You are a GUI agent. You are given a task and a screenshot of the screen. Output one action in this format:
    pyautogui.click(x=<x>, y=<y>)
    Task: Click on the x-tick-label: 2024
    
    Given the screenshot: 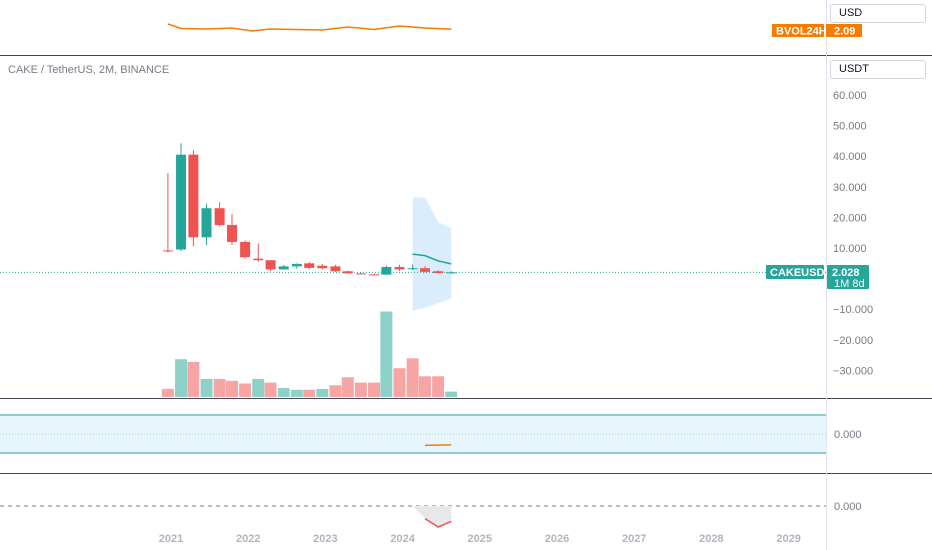 What is the action you would take?
    pyautogui.click(x=402, y=539)
    